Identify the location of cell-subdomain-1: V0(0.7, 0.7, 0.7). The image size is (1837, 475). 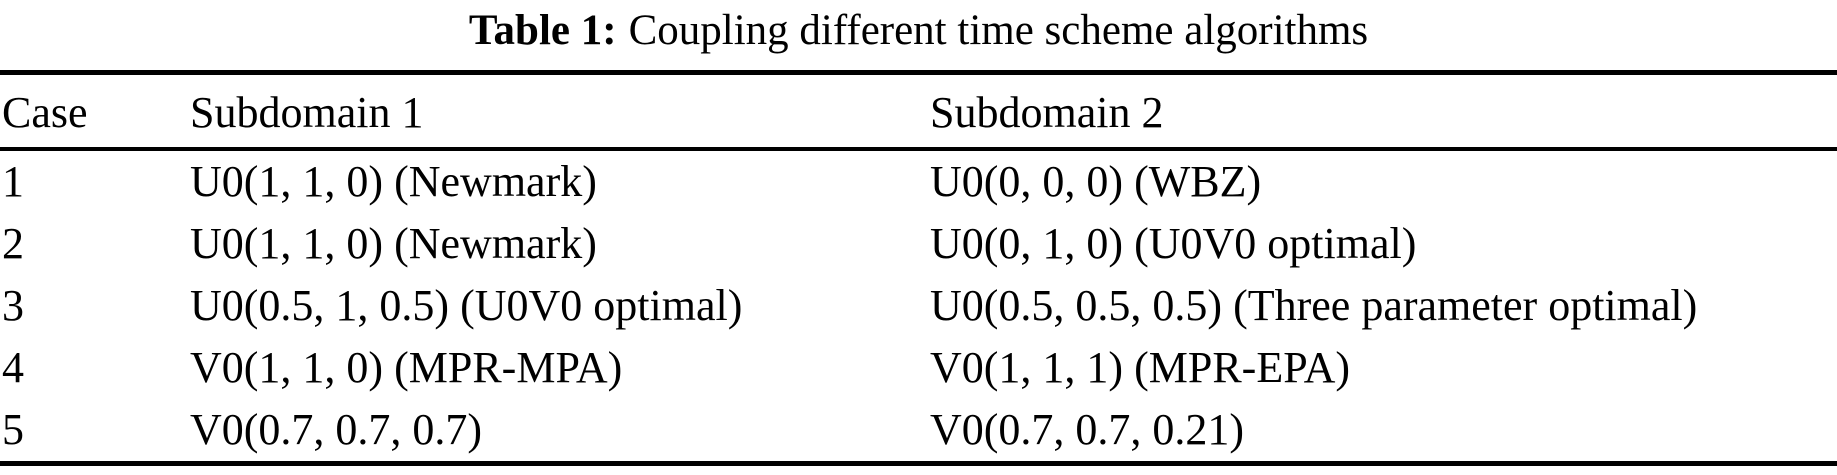
(336, 429).